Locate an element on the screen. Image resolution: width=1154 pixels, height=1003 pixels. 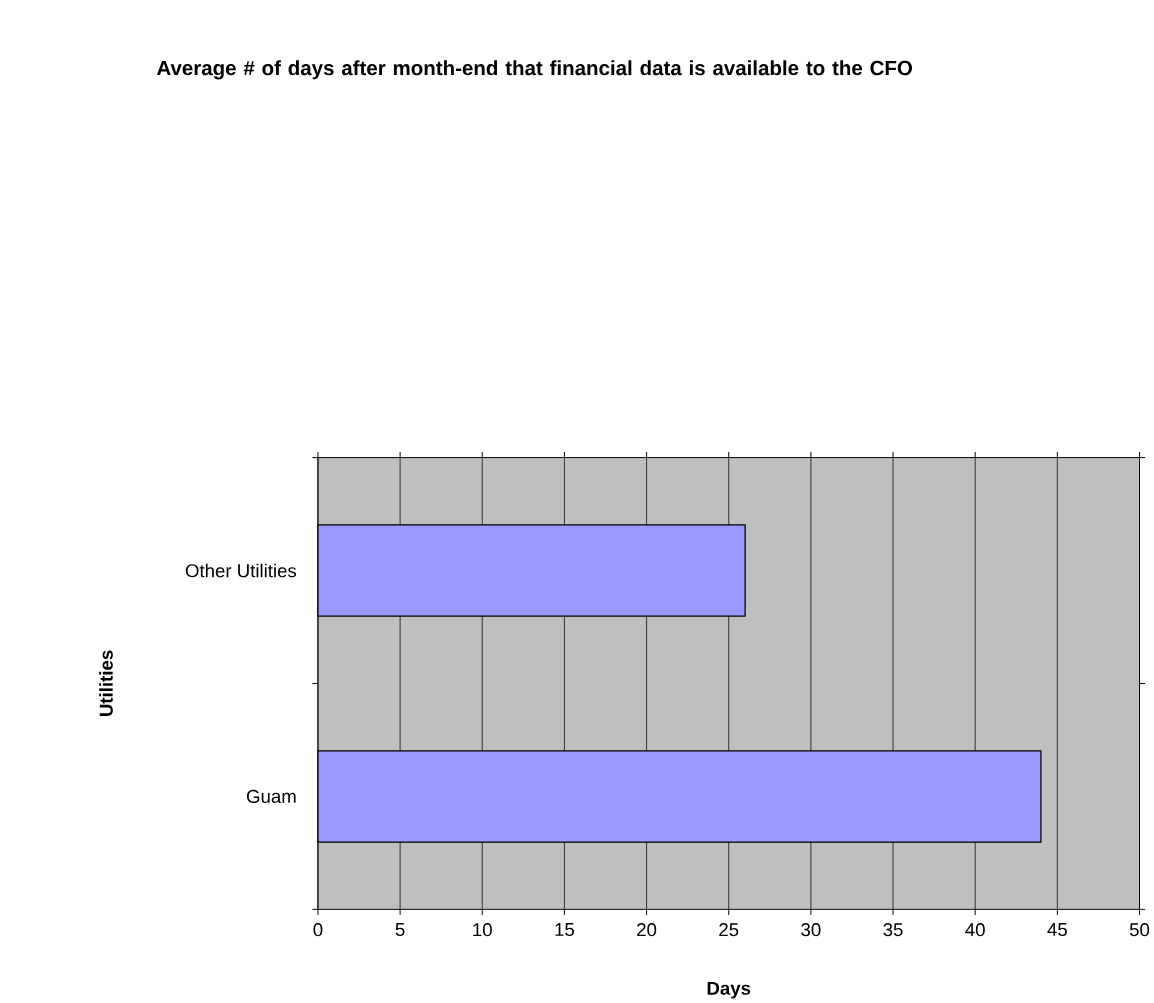
x-tick-label: 25 is located at coordinates (729, 930).